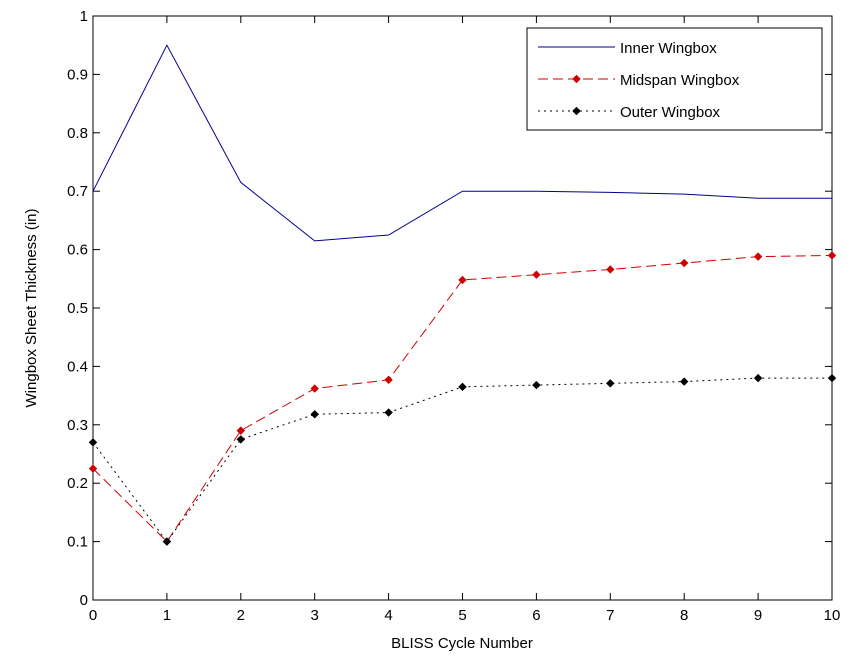 This screenshot has height=661, width=862. Describe the element at coordinates (93, 615) in the screenshot. I see `x-tick-label: 0` at that location.